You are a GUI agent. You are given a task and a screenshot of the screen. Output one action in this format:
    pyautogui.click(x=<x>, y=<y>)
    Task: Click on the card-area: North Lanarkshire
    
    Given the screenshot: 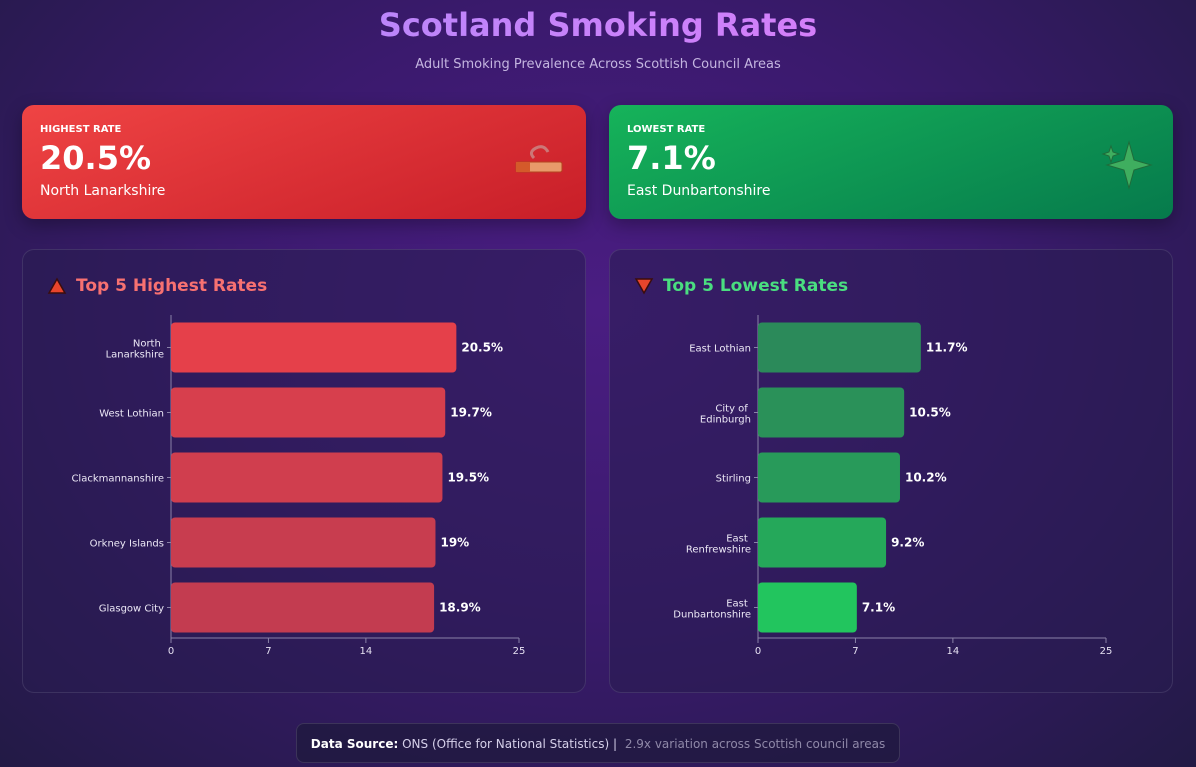 What is the action you would take?
    pyautogui.click(x=103, y=191)
    